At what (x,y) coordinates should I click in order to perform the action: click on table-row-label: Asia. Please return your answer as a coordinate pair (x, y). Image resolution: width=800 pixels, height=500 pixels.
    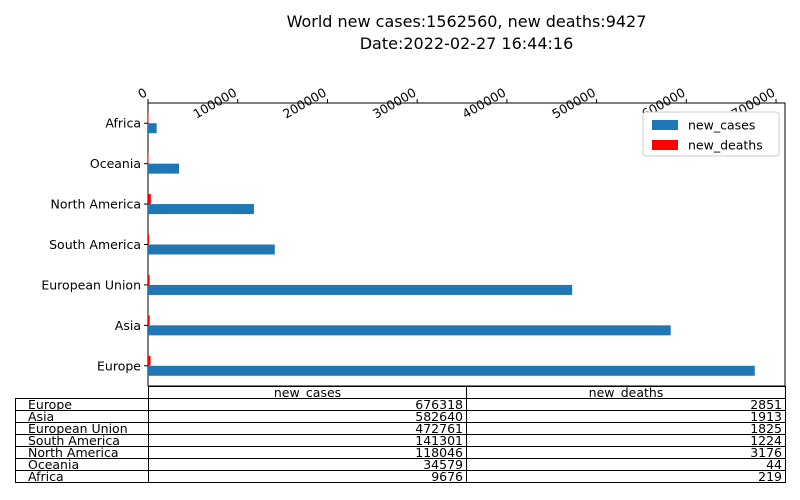
    Looking at the image, I should click on (82, 416).